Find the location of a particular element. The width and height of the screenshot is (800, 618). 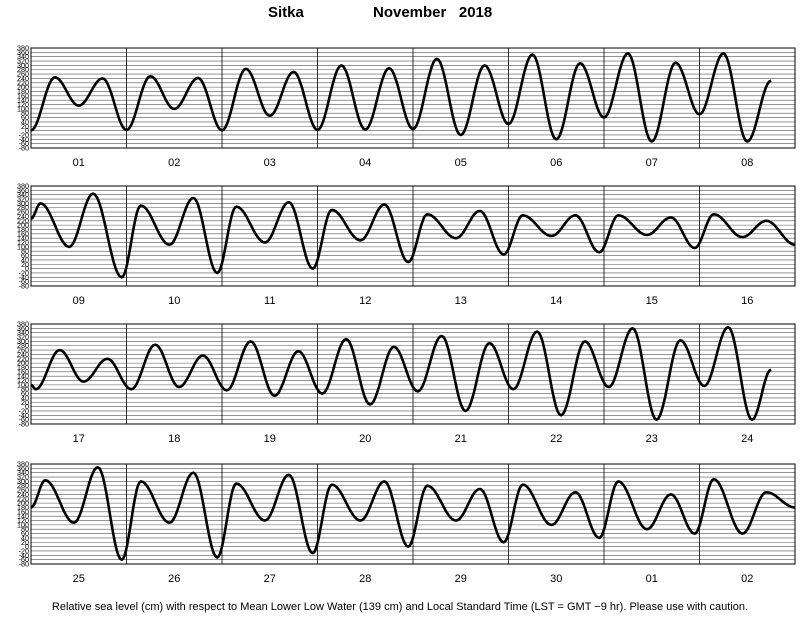

x-tick-label: 15 is located at coordinates (652, 301).